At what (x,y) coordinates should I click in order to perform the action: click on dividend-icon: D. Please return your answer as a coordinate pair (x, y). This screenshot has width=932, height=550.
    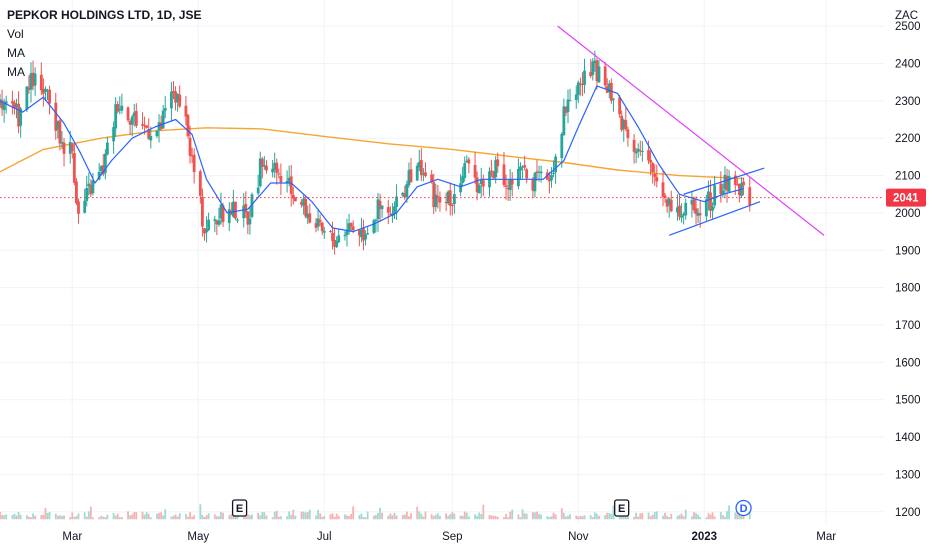
    Looking at the image, I should click on (743, 508).